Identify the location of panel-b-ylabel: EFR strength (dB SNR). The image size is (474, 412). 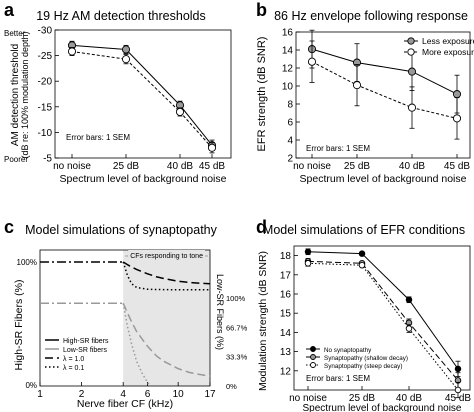
(262, 94).